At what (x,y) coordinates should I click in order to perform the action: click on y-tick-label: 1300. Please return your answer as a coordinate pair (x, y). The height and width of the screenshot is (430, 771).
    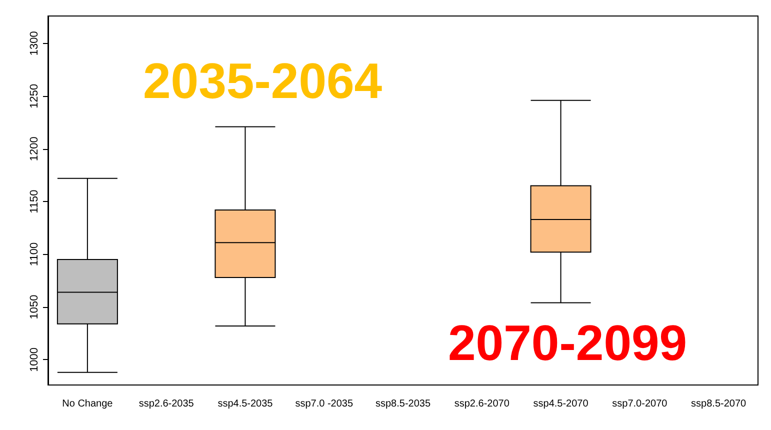
    Looking at the image, I should click on (34, 43).